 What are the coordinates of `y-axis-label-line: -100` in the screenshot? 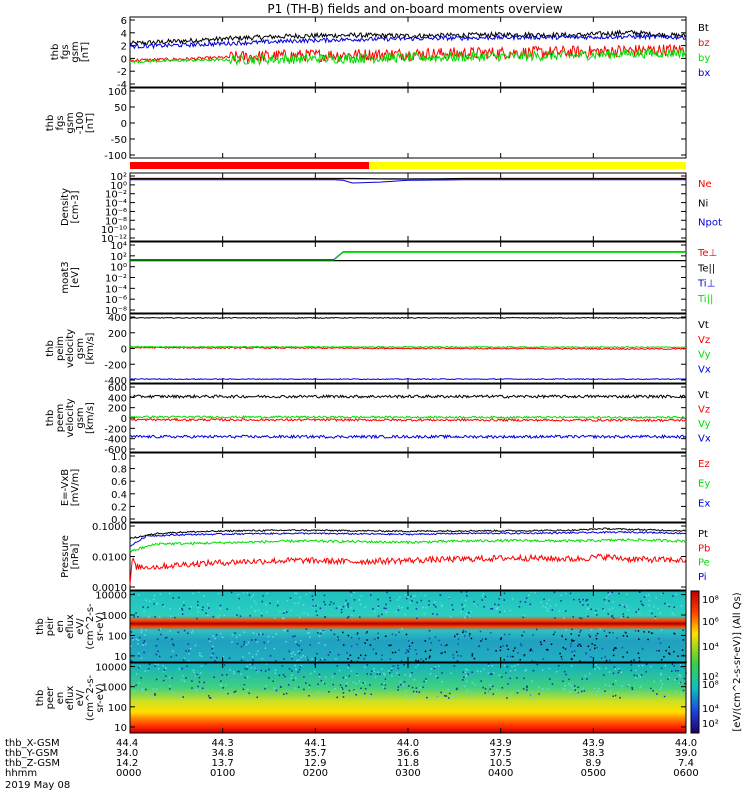 It's located at (80, 123).